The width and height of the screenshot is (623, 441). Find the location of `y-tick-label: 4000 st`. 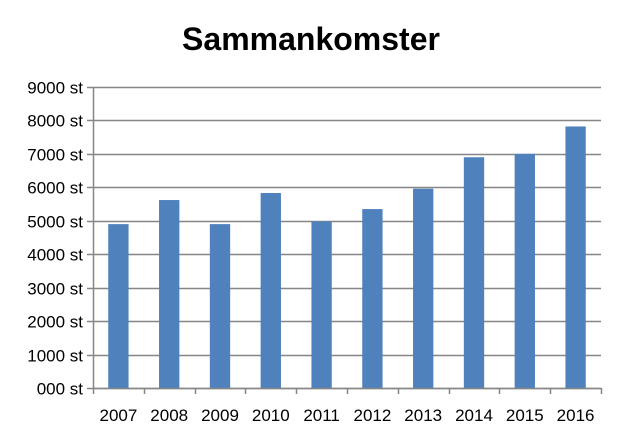

y-tick-label: 4000 st is located at coordinates (55, 255).